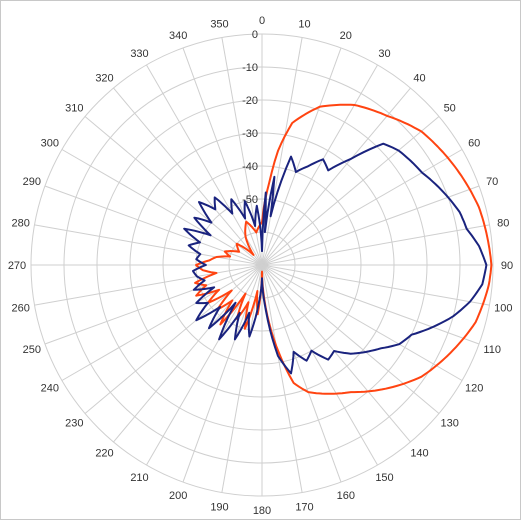 This screenshot has width=521, height=521. What do you see at coordinates (219, 25) in the screenshot?
I see `angle-tick-label: 350` at bounding box center [219, 25].